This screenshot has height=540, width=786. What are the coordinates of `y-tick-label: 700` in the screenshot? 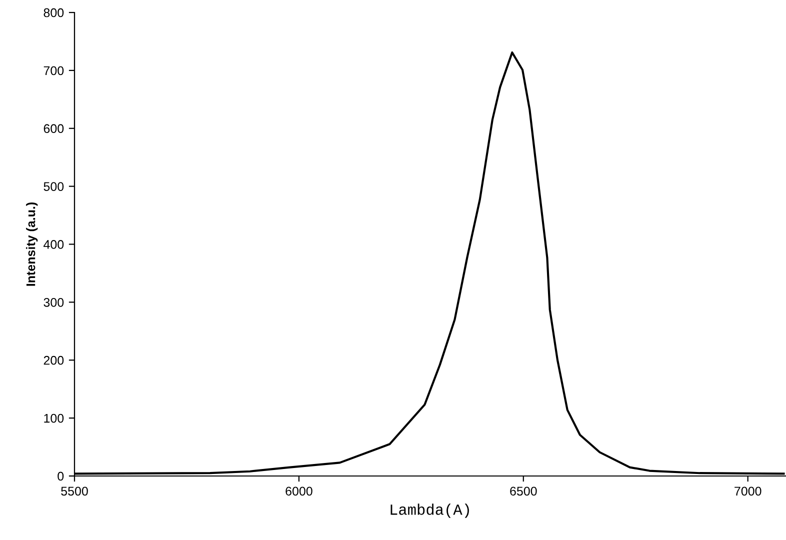 It's located at (54, 71).